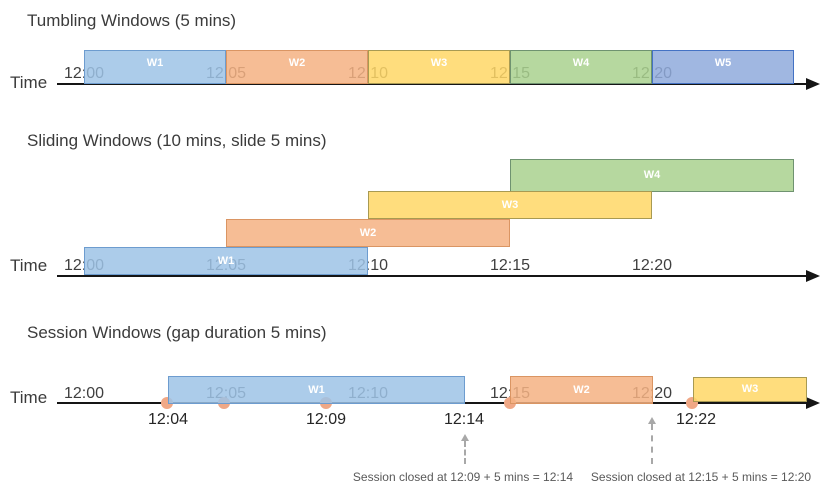  Describe the element at coordinates (132, 20) in the screenshot. I see `tumbling-title: Tumbling Windows (5 mins)` at that location.